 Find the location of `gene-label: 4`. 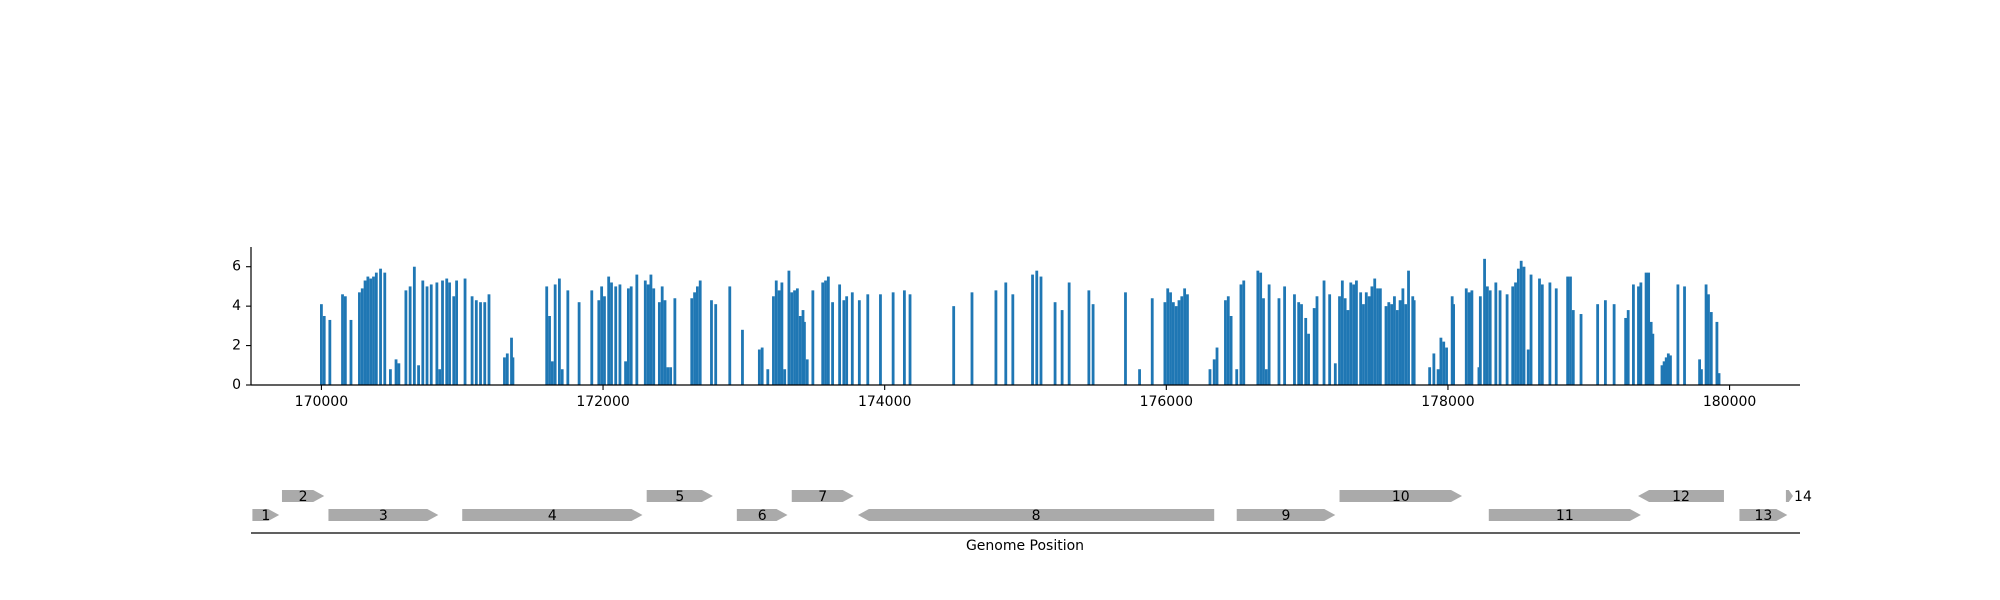

gene-label: 4 is located at coordinates (552, 516).